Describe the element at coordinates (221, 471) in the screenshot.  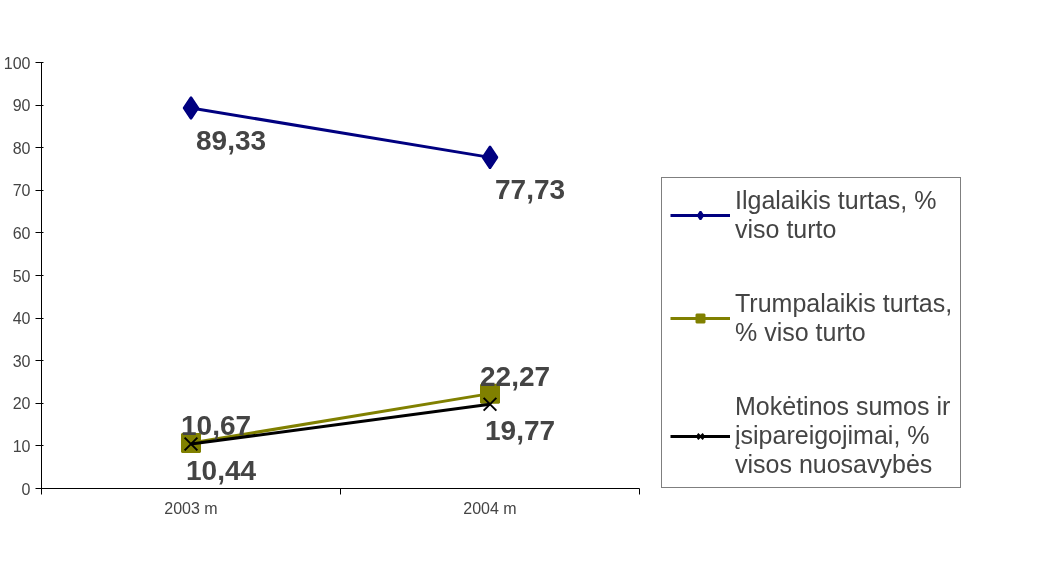
I see `data-label: 10,44` at that location.